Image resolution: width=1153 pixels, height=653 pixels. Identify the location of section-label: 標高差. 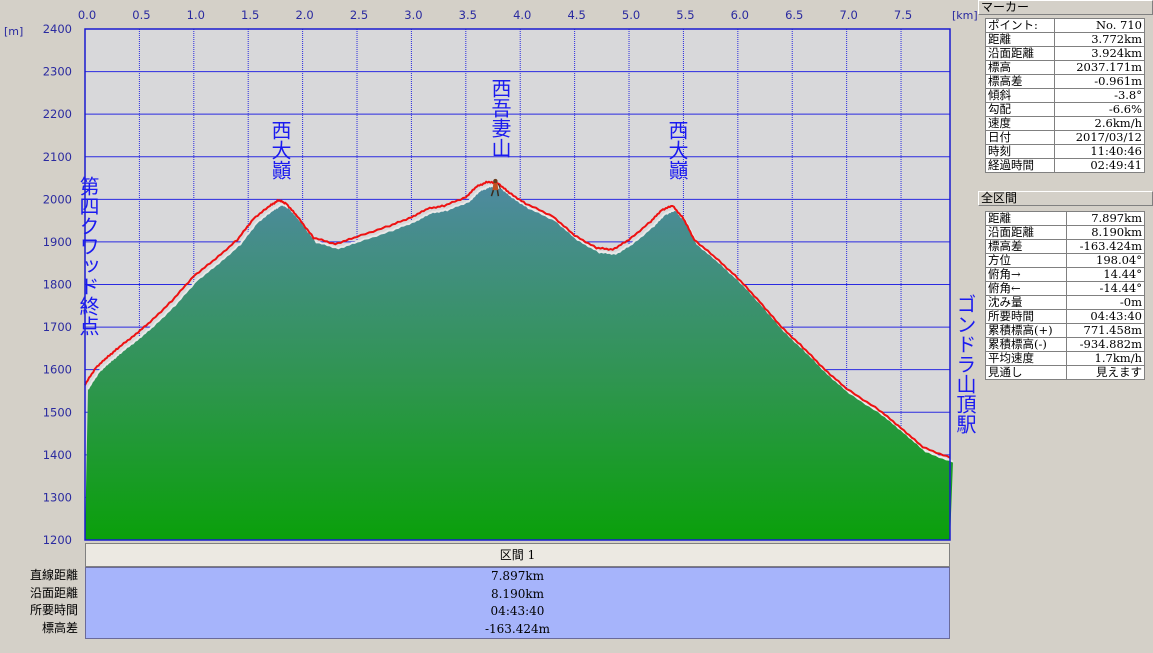
(59, 627).